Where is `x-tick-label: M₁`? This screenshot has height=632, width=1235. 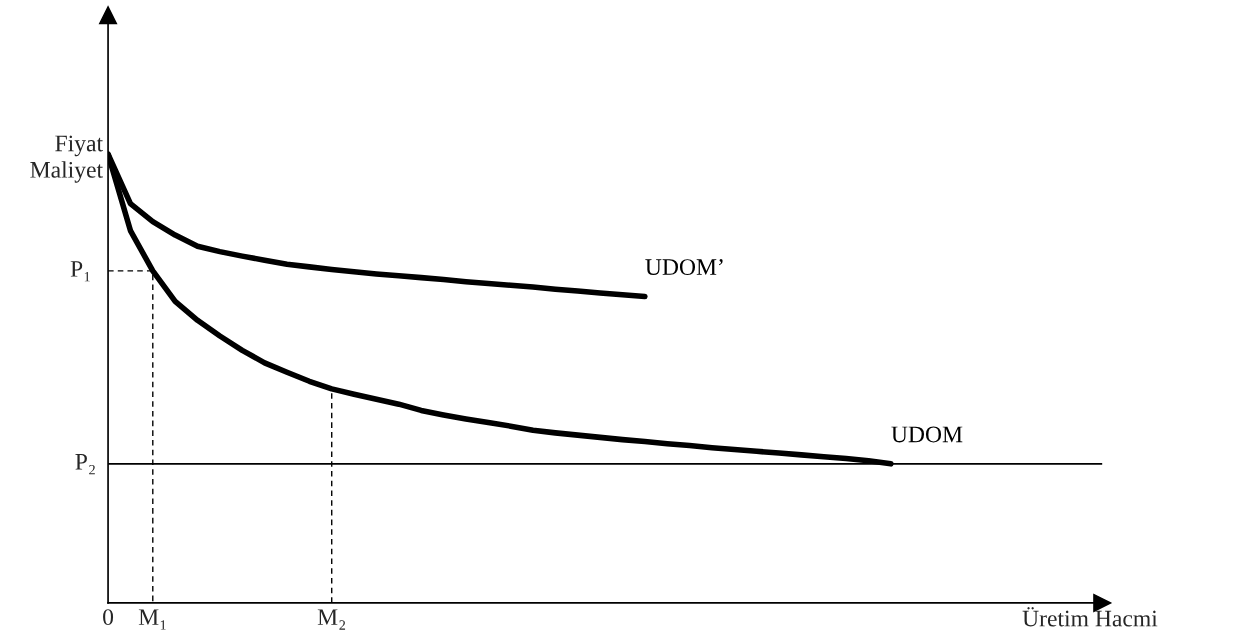
x-tick-label: M₁ is located at coordinates (152, 619).